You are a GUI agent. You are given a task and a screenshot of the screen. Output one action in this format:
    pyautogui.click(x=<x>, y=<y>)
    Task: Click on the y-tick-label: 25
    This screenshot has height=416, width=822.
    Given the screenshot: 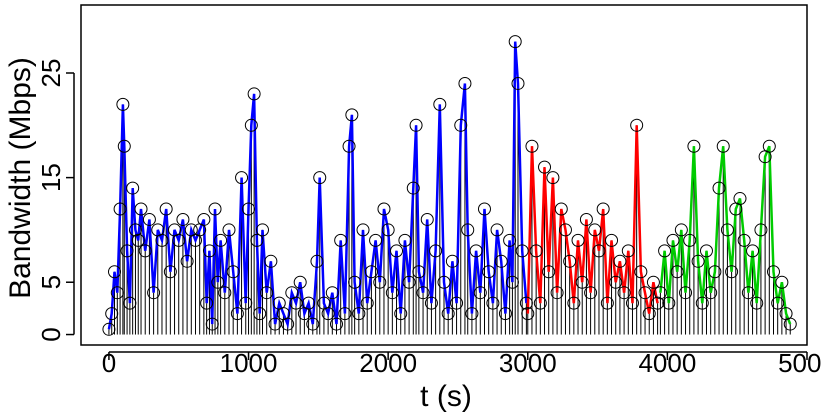 What is the action you would take?
    pyautogui.click(x=51, y=73)
    